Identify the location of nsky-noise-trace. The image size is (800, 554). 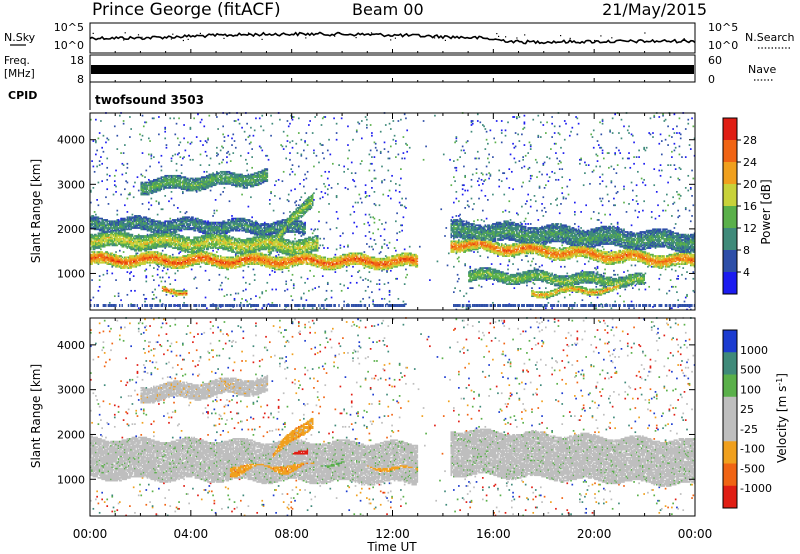
(392, 37).